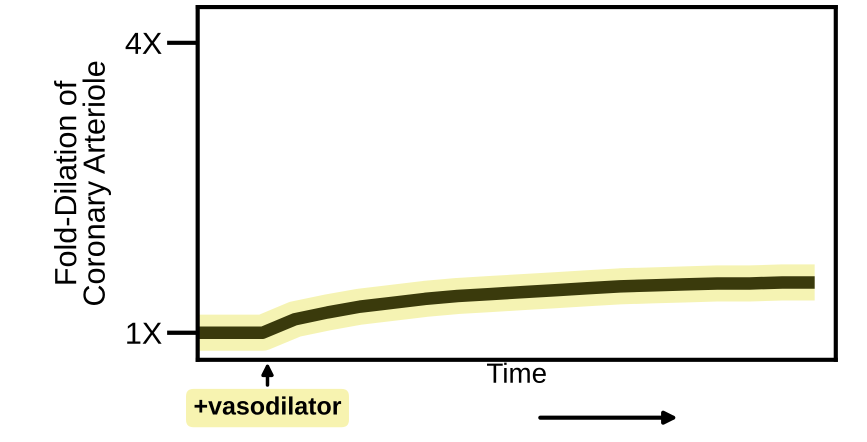 The height and width of the screenshot is (442, 867). Describe the element at coordinates (144, 43) in the screenshot. I see `y-tick-label: 4X` at that location.